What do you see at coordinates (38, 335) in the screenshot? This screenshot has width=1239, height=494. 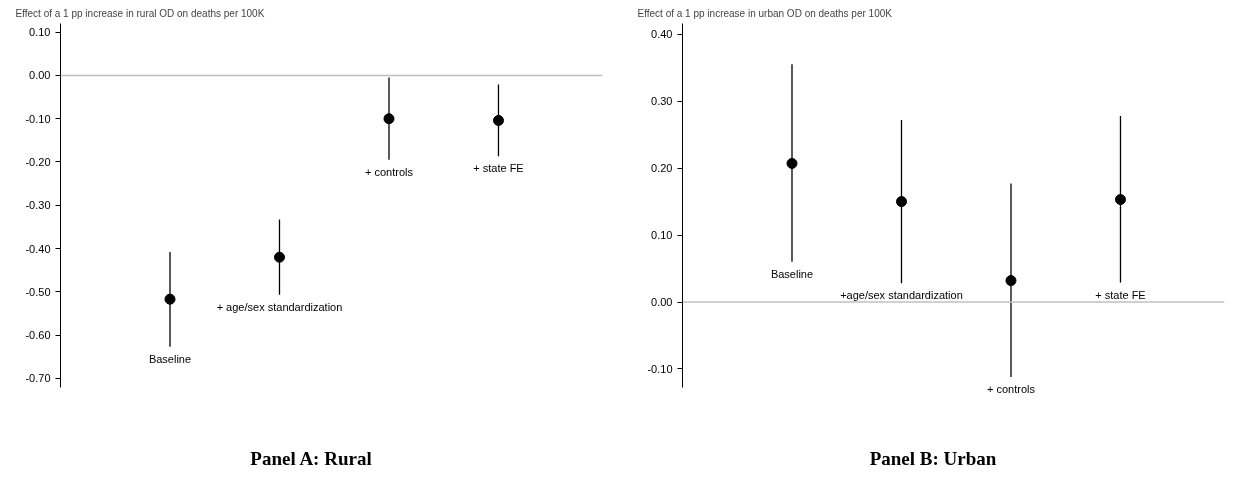 I see `y-tick-label: -0.60` at bounding box center [38, 335].